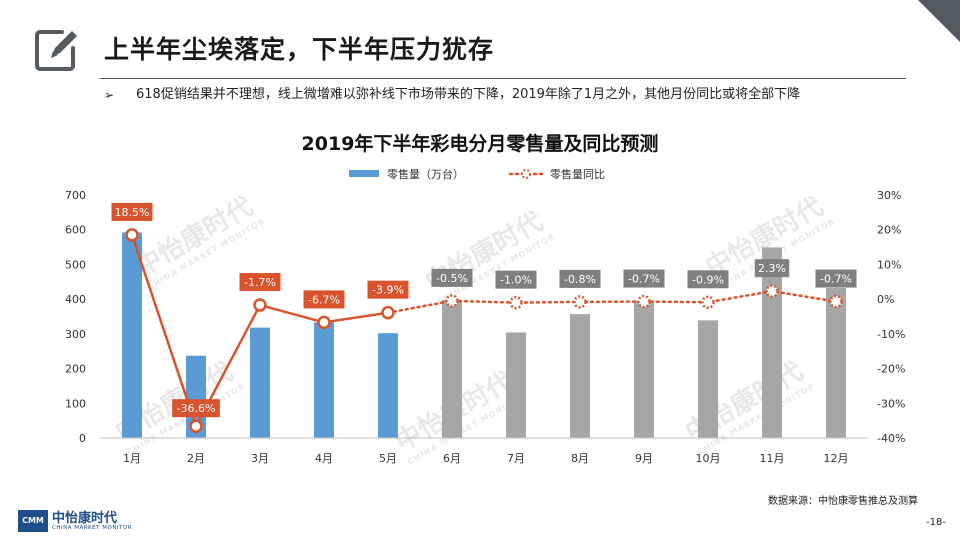 Image resolution: width=960 pixels, height=540 pixels. What do you see at coordinates (75, 230) in the screenshot?
I see `y-left-tick-label: 600` at bounding box center [75, 230].